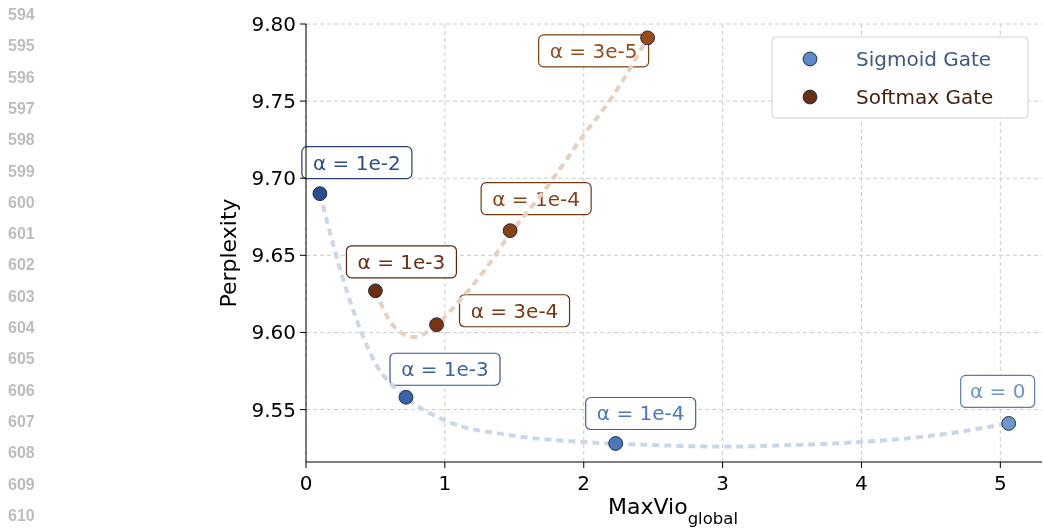 This screenshot has height=529, width=1043. I want to click on text: 608, so click(21, 453).